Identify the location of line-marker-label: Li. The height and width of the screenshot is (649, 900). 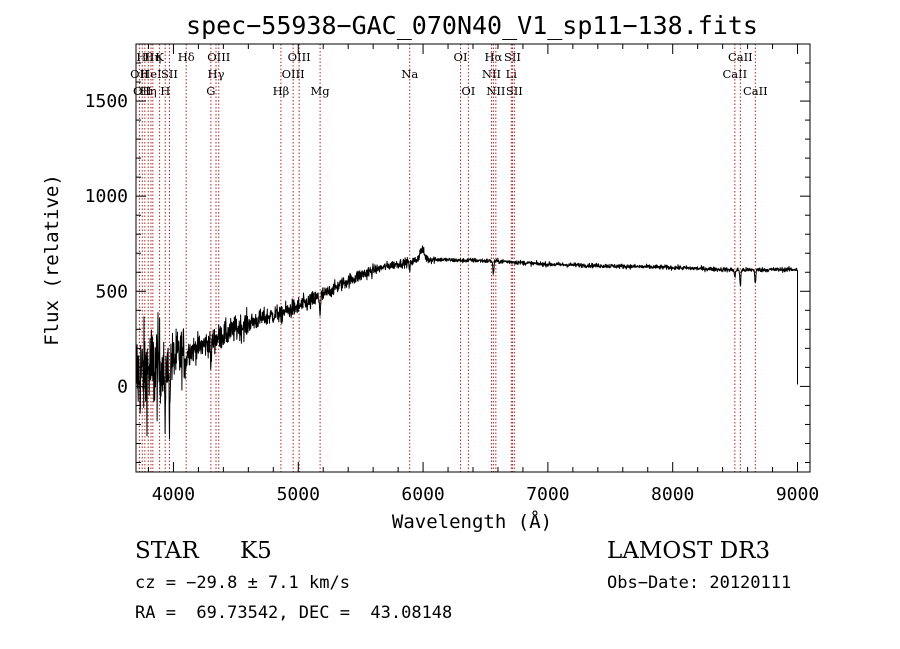
(512, 74).